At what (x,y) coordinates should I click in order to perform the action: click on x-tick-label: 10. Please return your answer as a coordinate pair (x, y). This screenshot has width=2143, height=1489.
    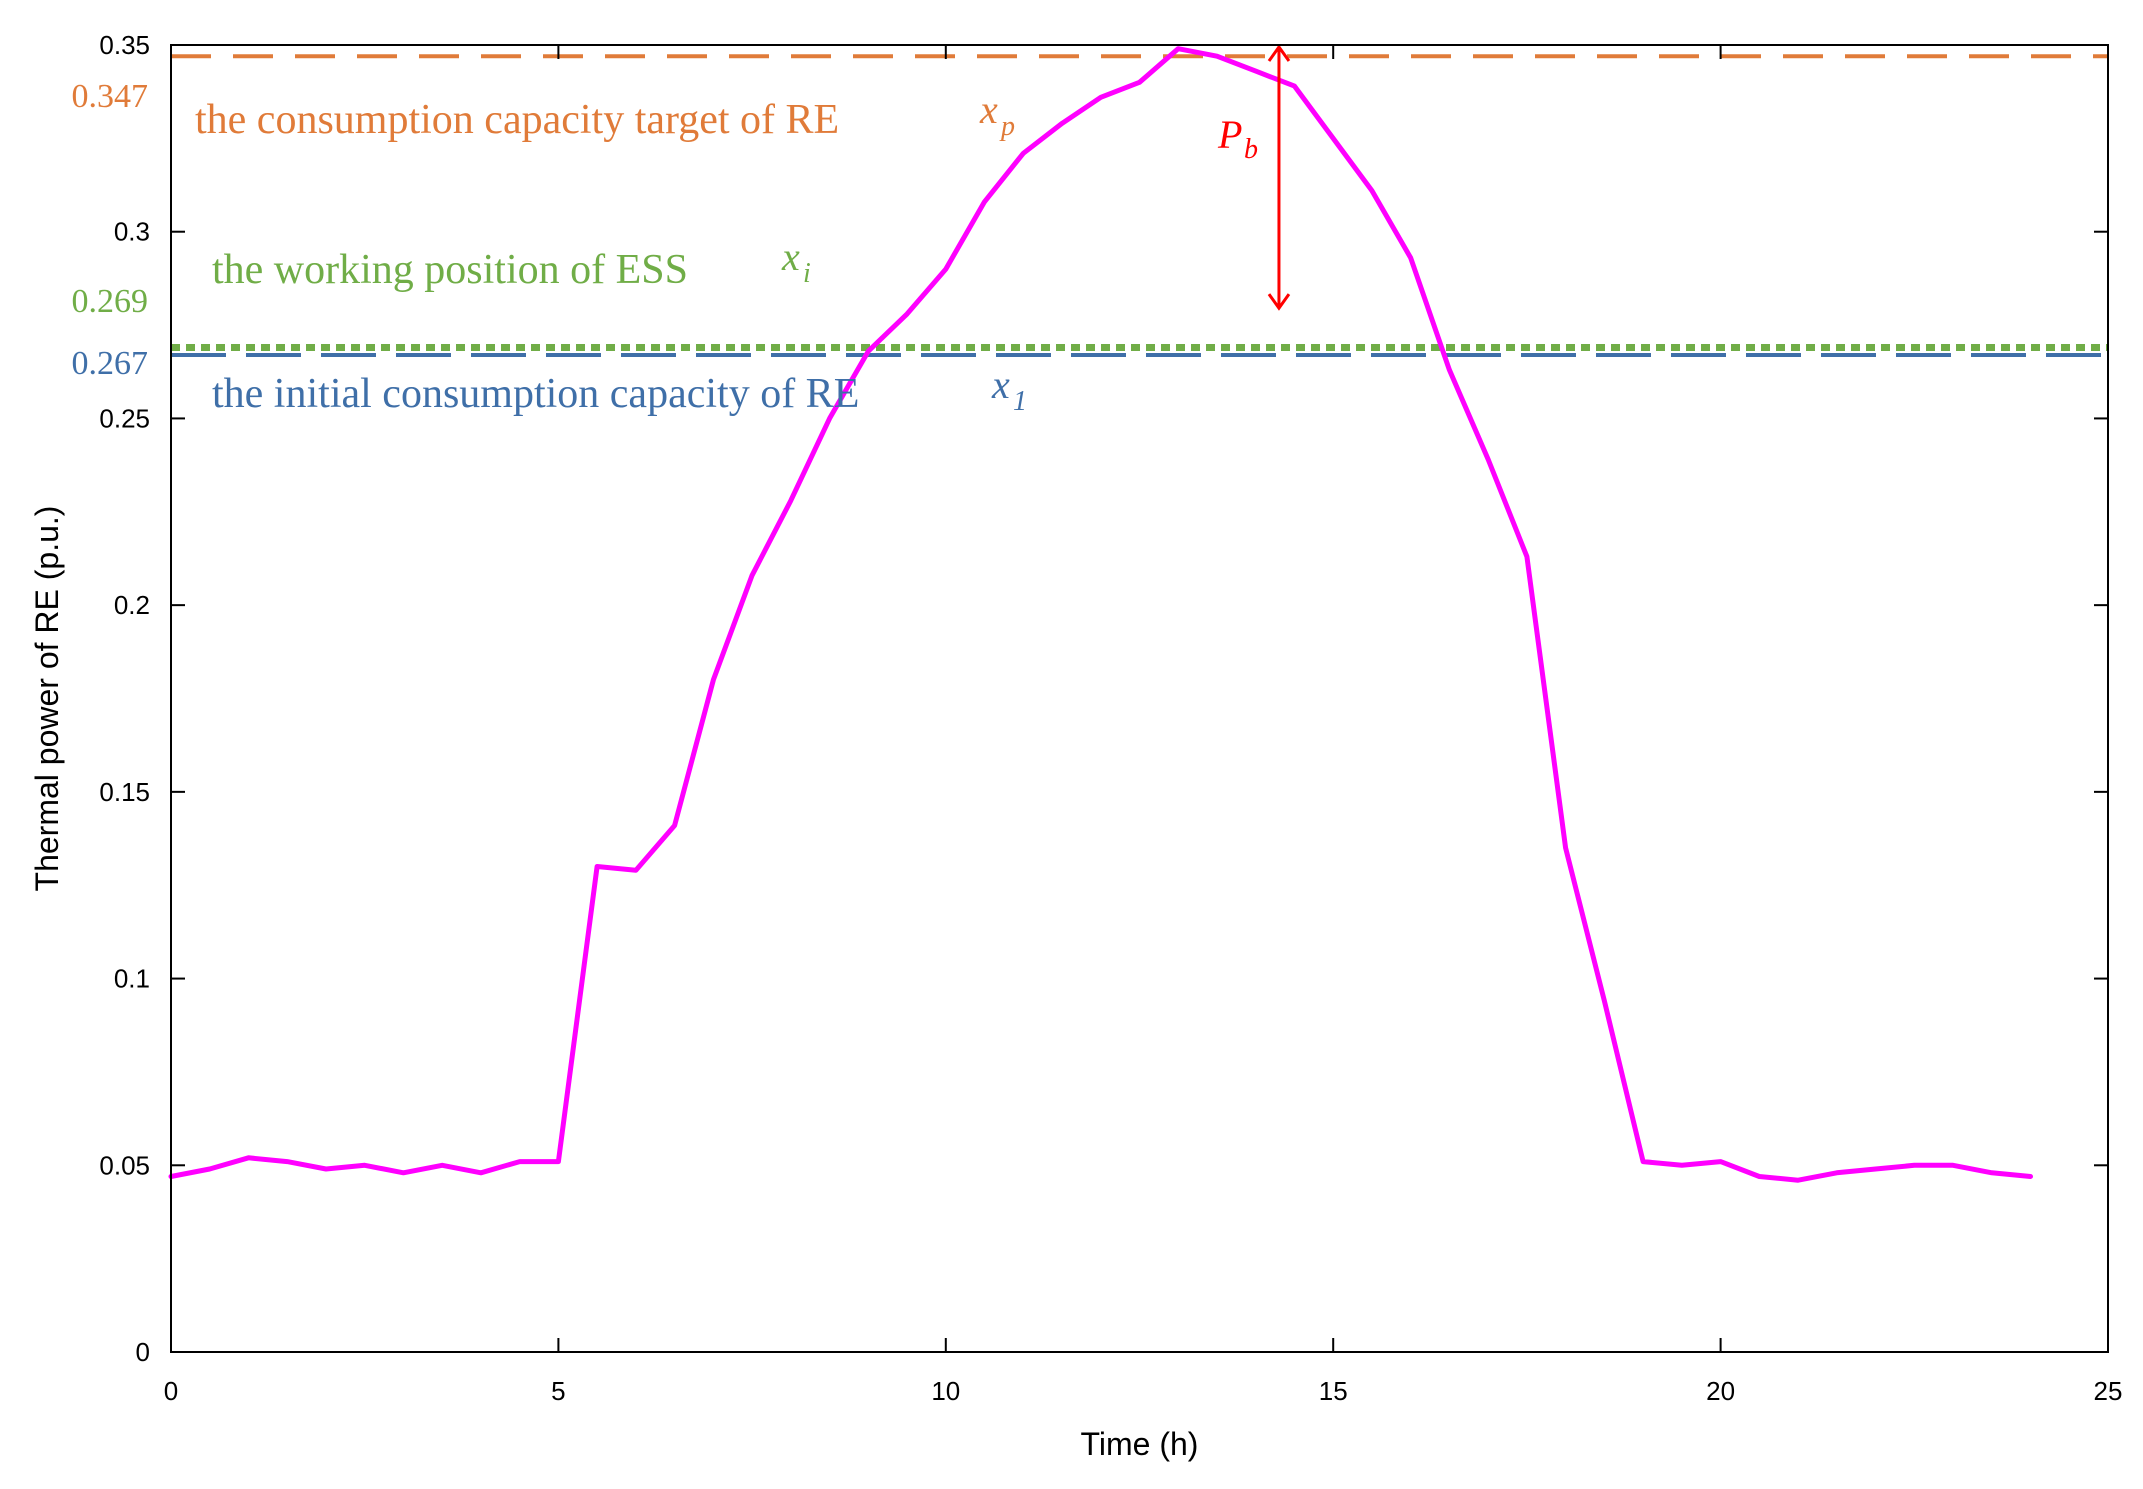
    Looking at the image, I should click on (945, 1391).